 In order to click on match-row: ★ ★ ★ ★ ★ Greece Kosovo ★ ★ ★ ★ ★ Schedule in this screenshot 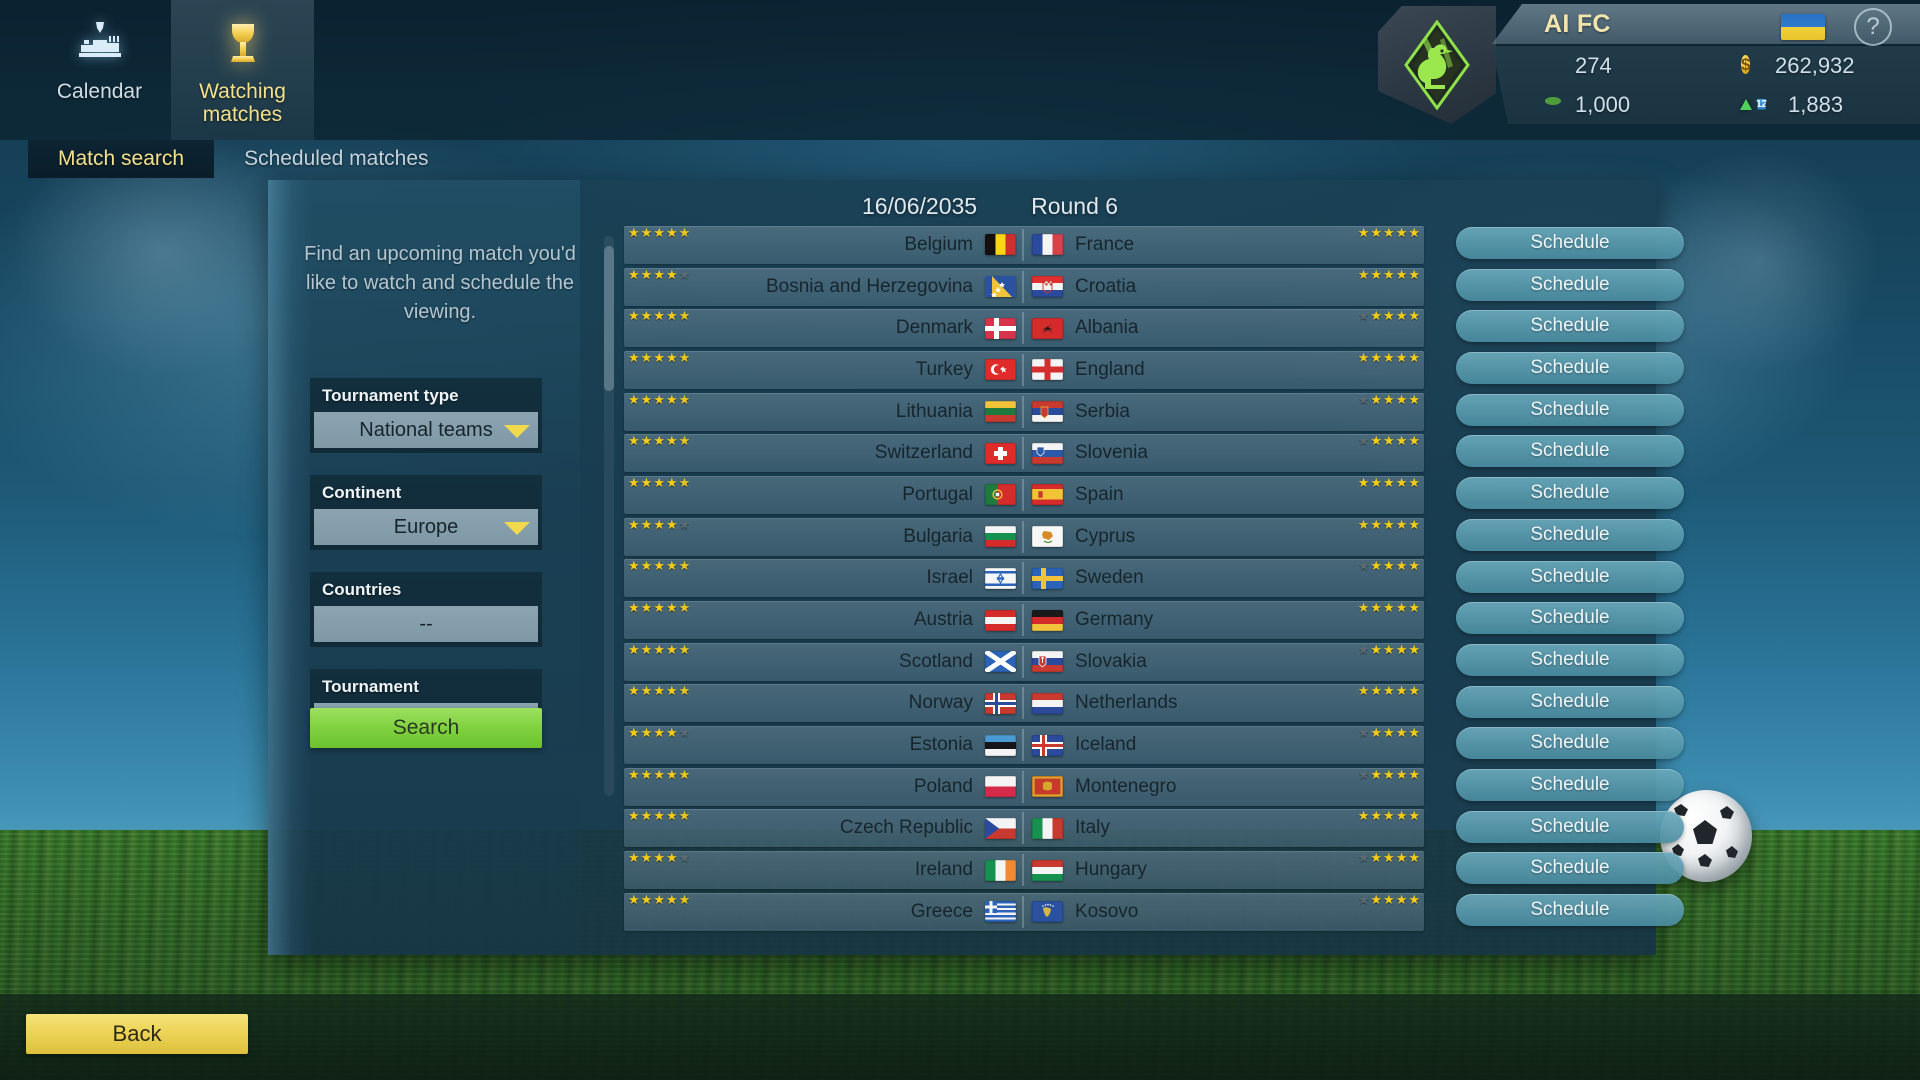, I will do `click(1154, 912)`.